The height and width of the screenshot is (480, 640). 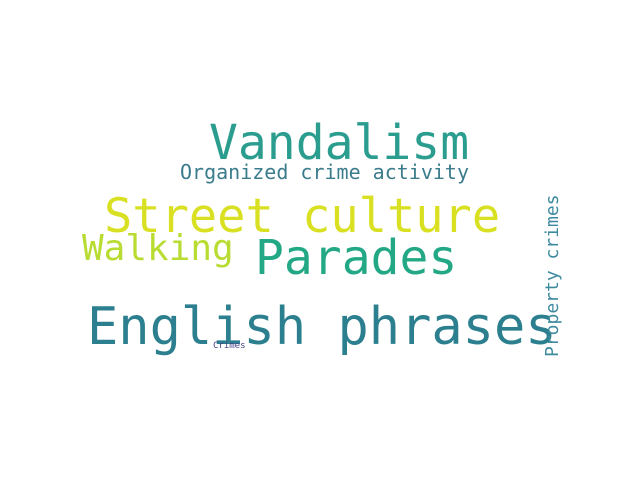 What do you see at coordinates (302, 216) in the screenshot?
I see `word-street-culture: Street culture` at bounding box center [302, 216].